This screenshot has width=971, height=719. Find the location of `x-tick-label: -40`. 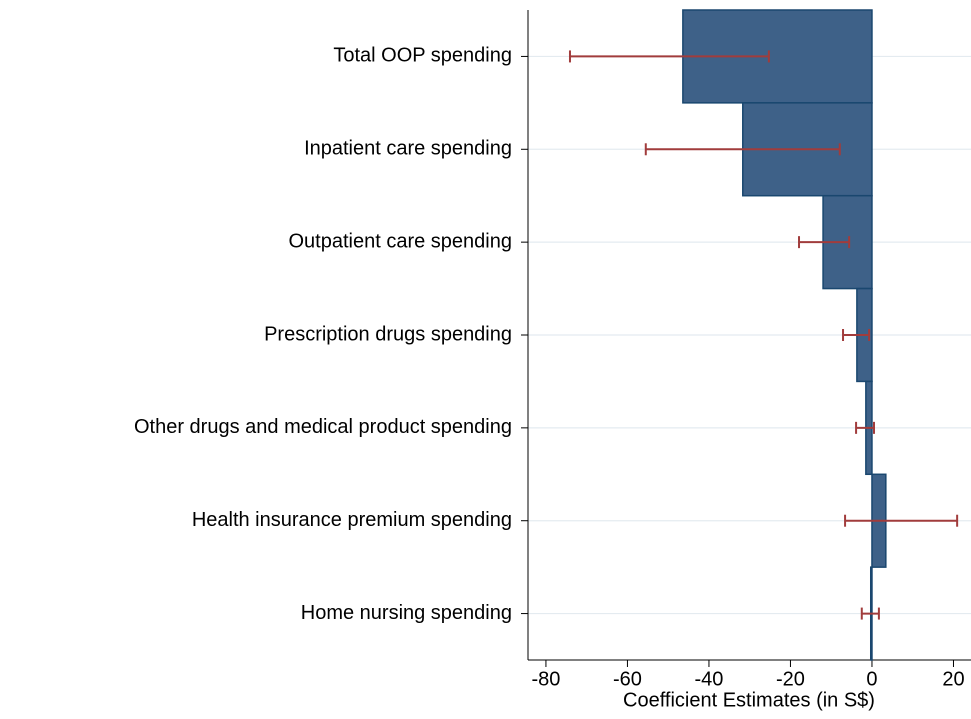

x-tick-label: -40 is located at coordinates (708, 679).